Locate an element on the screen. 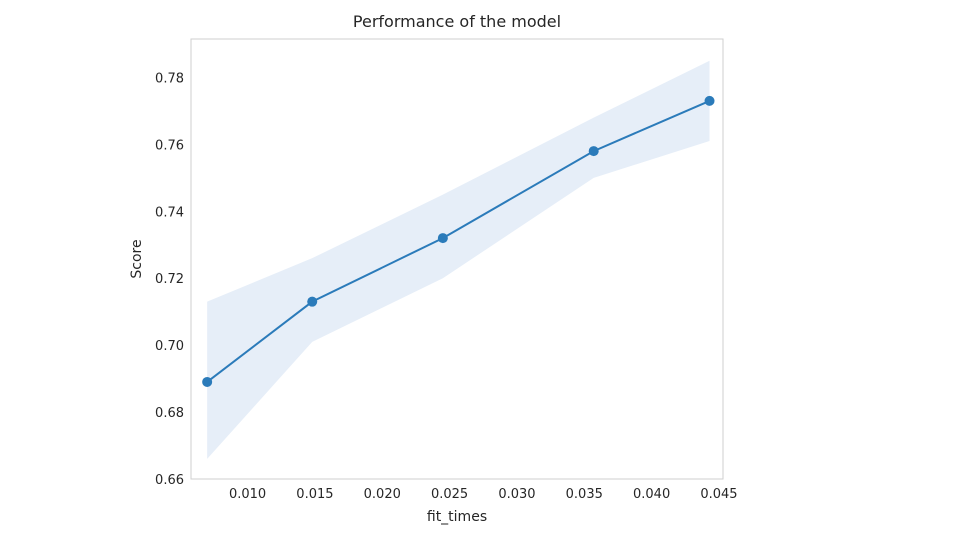  x-tick-label: 0.010 is located at coordinates (247, 494).